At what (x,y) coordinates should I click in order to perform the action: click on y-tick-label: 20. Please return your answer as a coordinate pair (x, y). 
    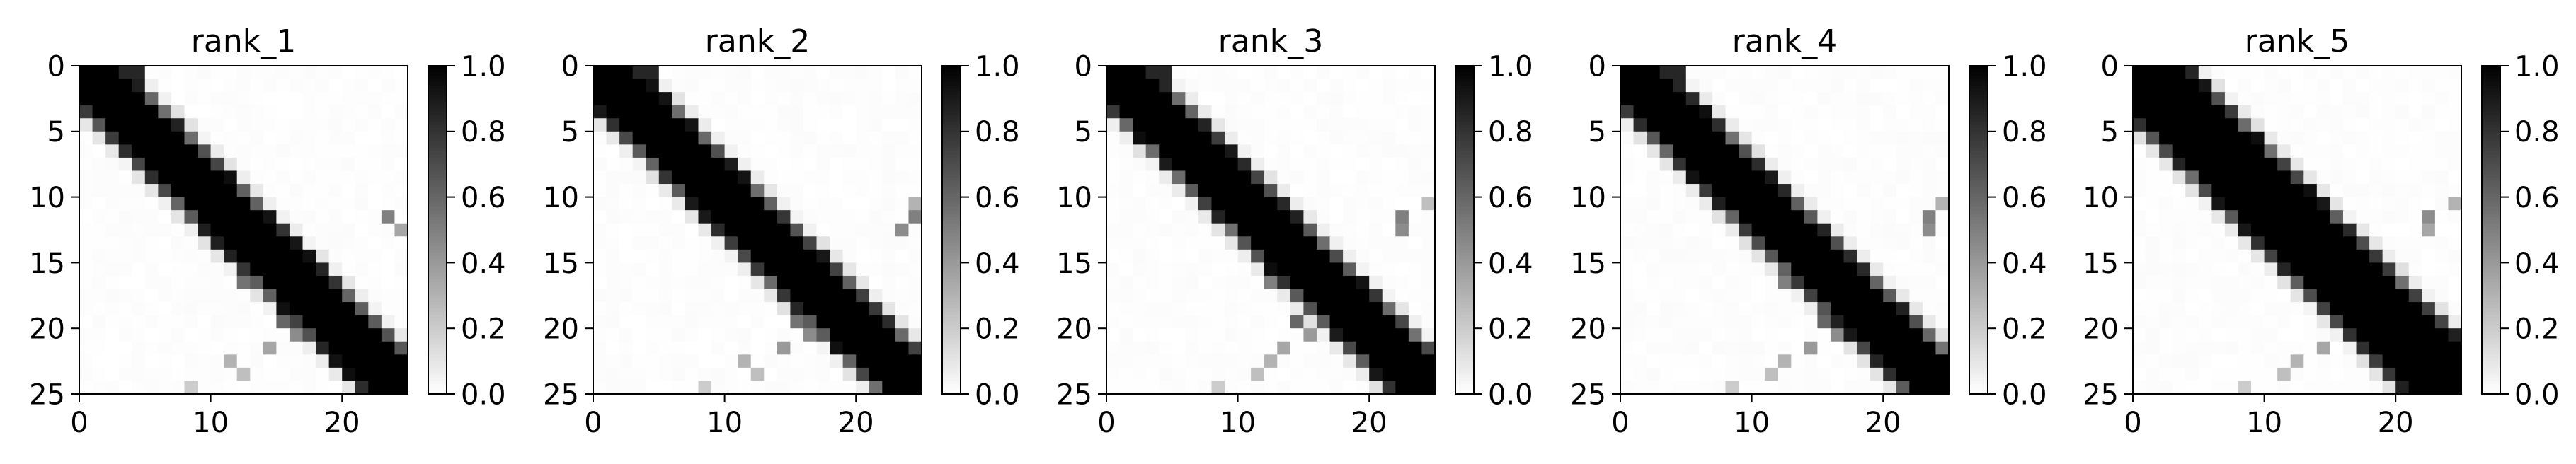
    Looking at the image, I should click on (561, 329).